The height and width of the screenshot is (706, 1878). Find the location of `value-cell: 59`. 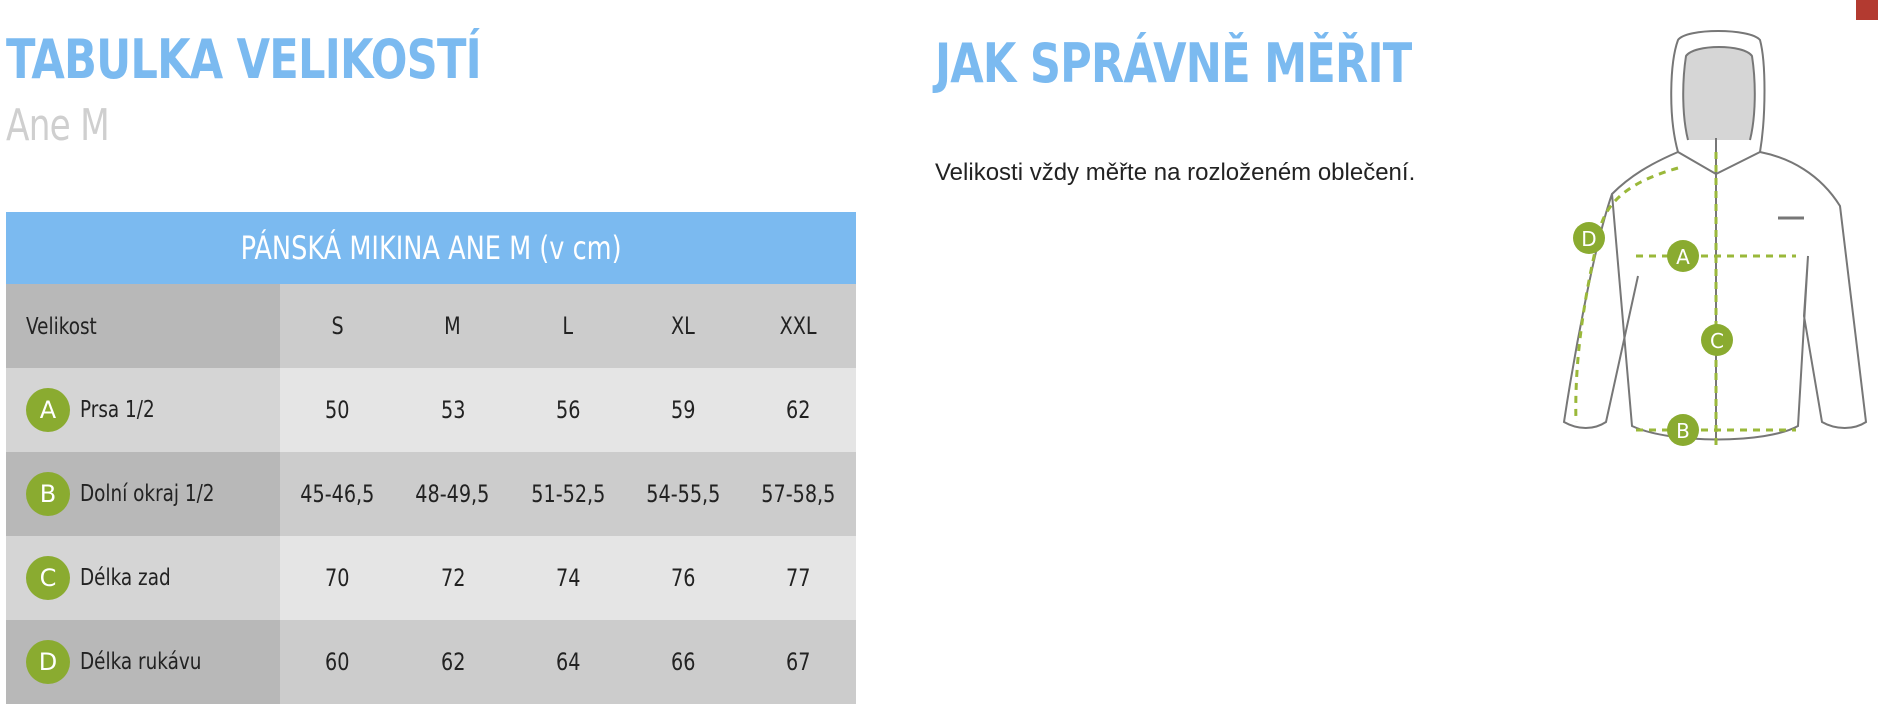

value-cell: 59 is located at coordinates (683, 410).